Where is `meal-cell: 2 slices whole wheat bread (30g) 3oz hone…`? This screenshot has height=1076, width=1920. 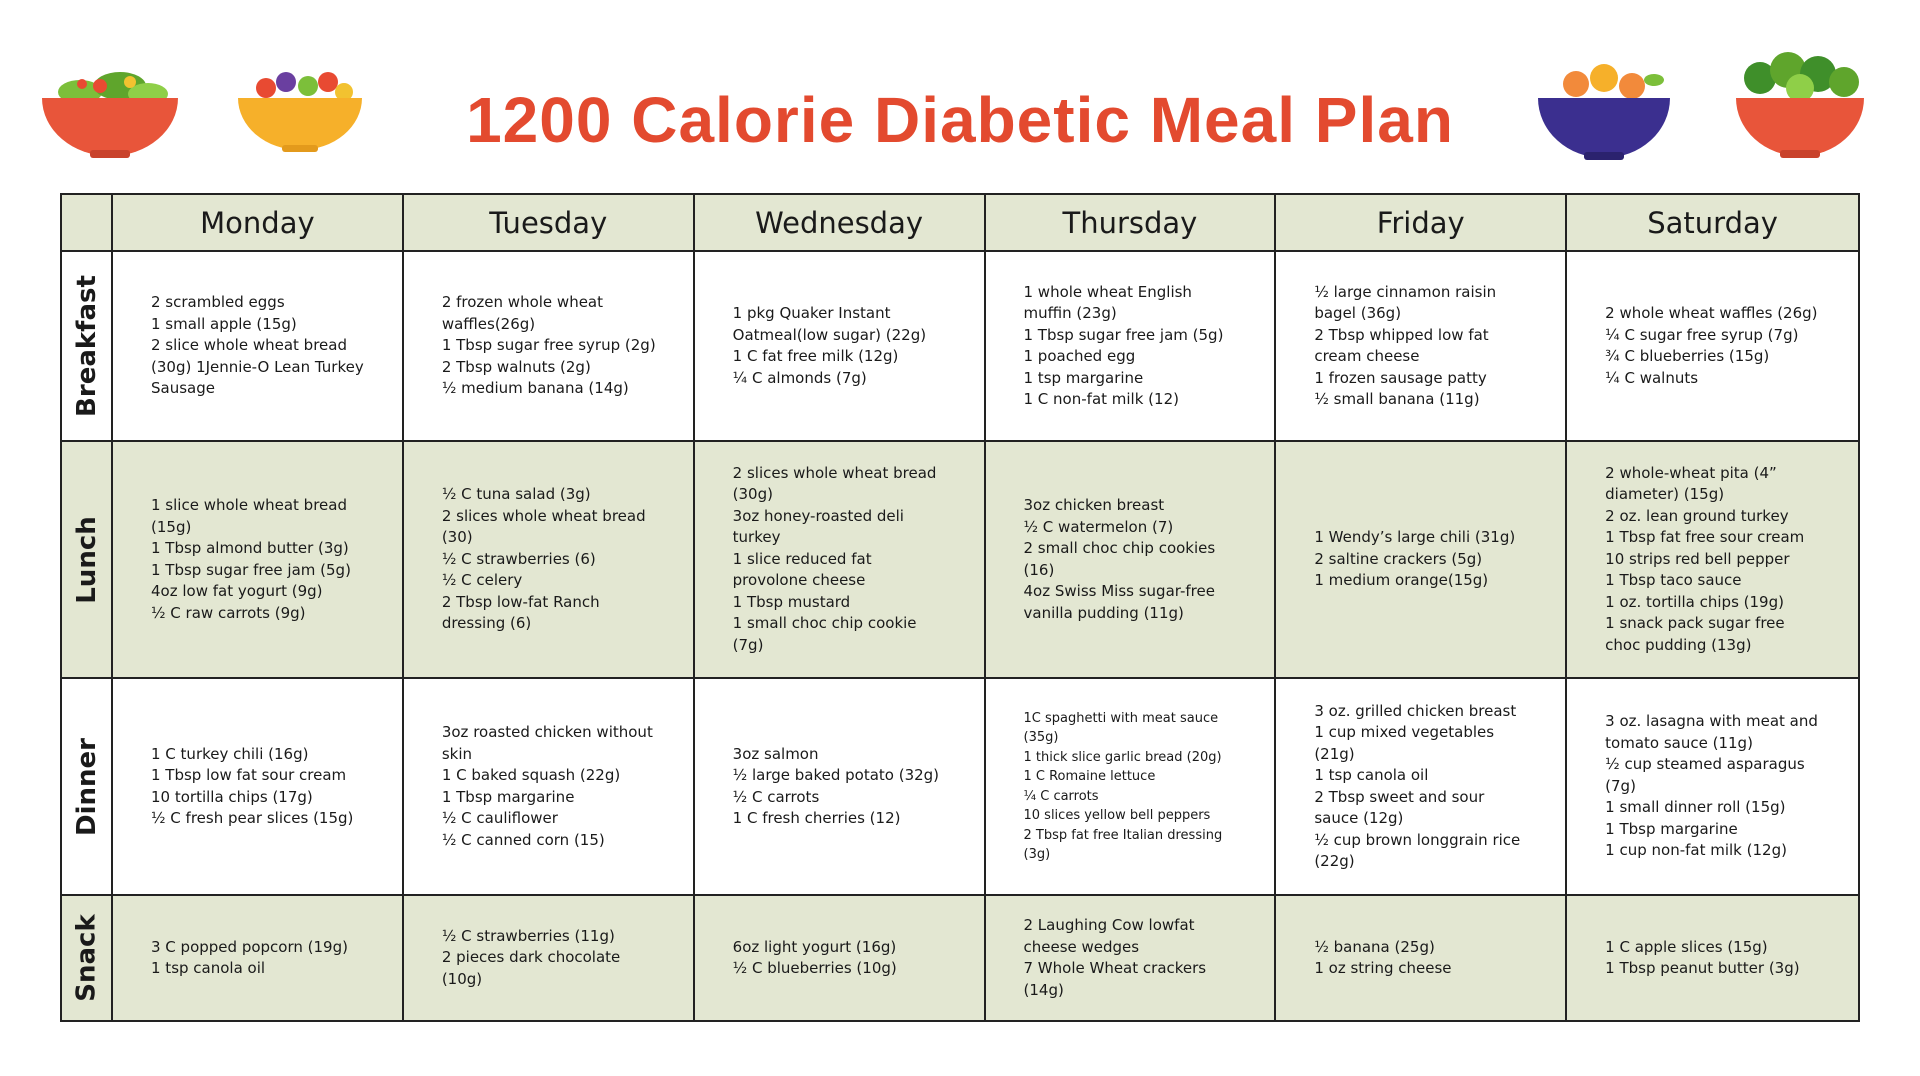
meal-cell: 2 slices whole wheat bread (30g) 3oz hone… is located at coordinates (840, 560).